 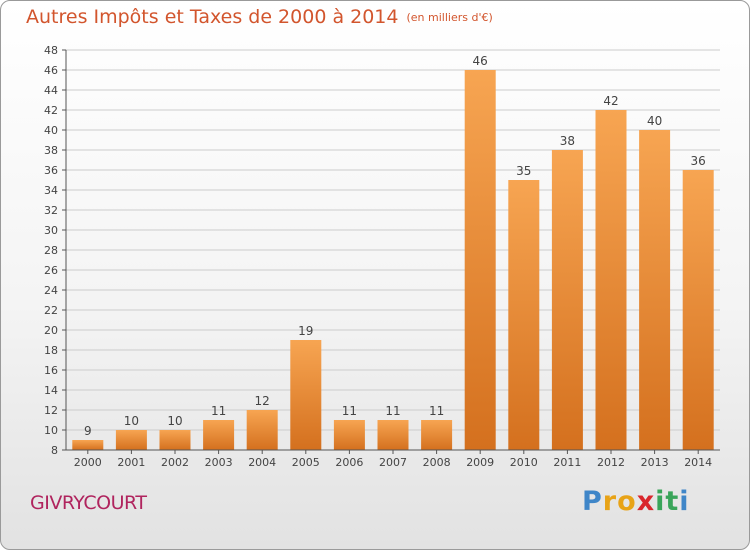 I want to click on x-tick-label: 2014, so click(x=698, y=462).